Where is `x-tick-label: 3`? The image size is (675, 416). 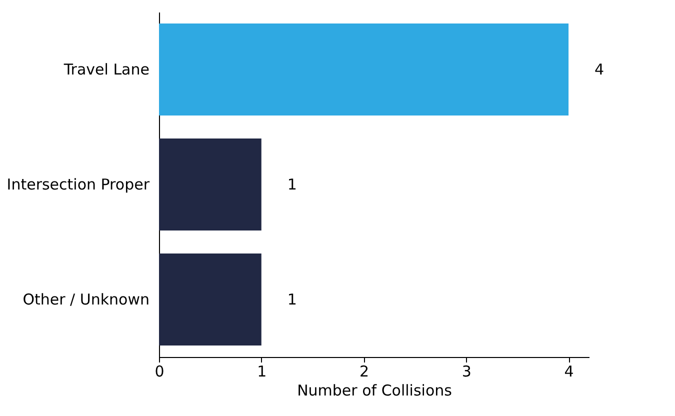 x-tick-label: 3 is located at coordinates (467, 371).